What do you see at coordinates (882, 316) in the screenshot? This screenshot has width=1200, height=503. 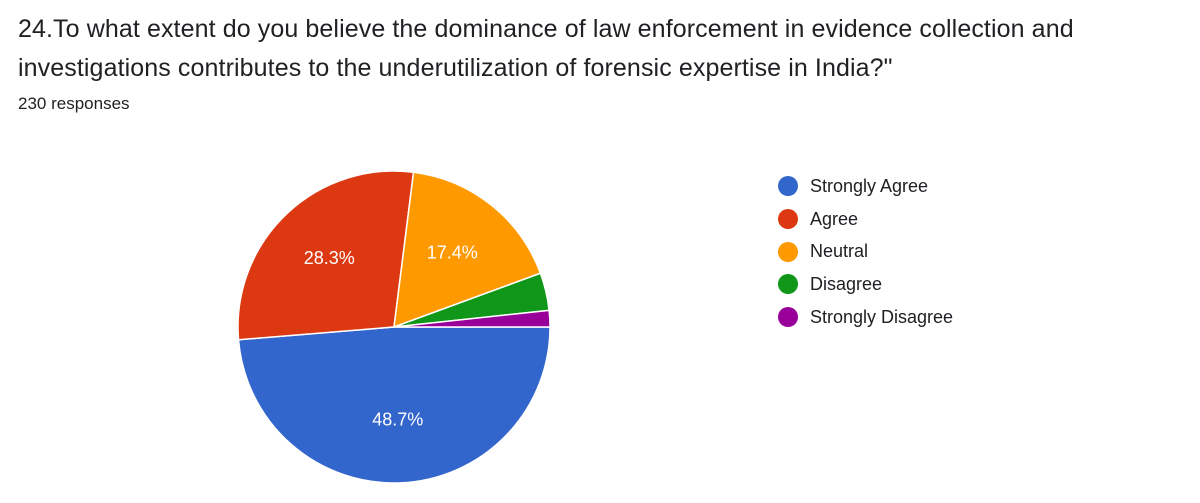 I see `legend-label: Strongly Disagree` at bounding box center [882, 316].